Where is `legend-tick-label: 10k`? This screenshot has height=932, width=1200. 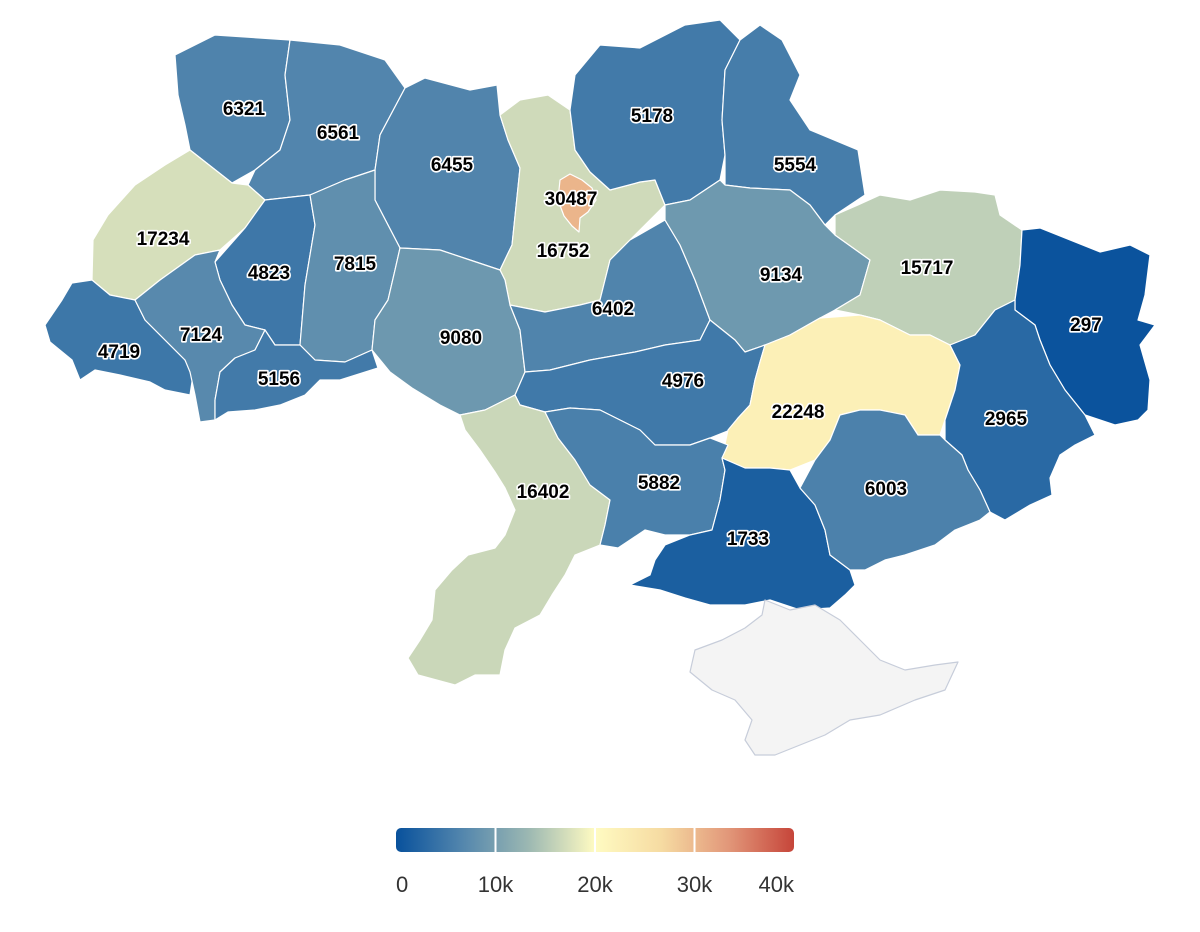 legend-tick-label: 10k is located at coordinates (496, 884).